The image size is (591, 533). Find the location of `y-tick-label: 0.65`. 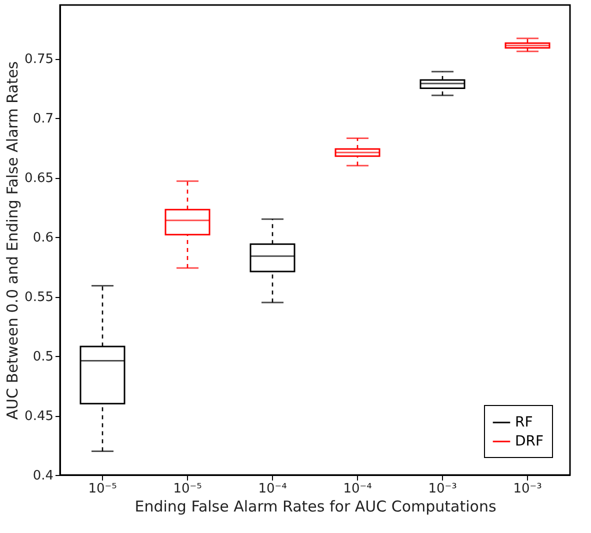

y-tick-label: 0.65 is located at coordinates (39, 178).